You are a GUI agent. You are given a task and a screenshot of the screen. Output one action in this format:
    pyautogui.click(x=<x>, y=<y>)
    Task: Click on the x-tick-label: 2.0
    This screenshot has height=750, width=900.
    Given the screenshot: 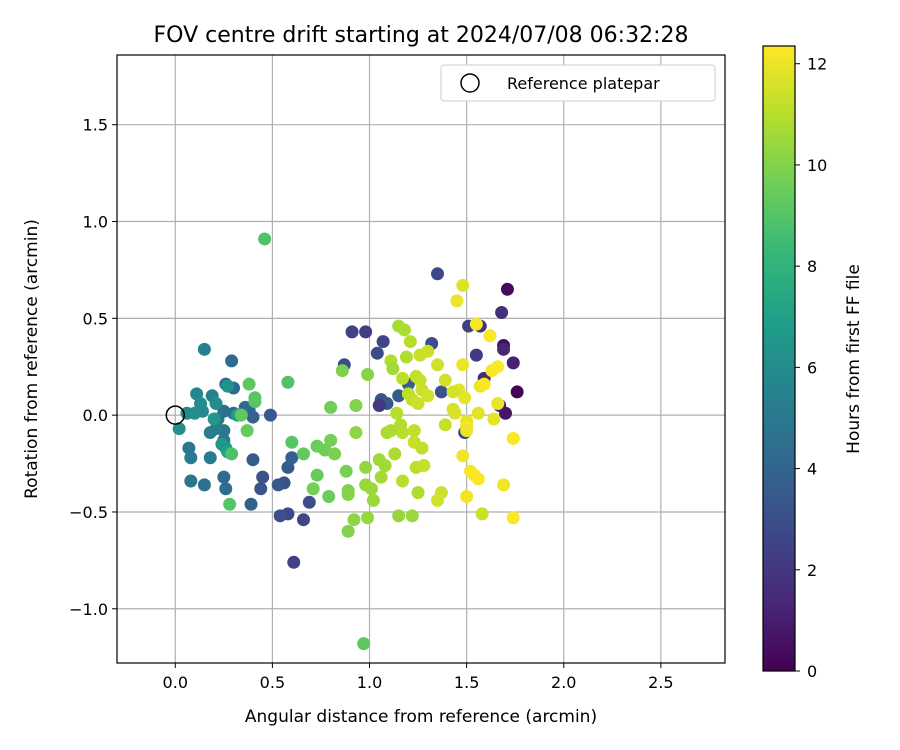 What is the action you would take?
    pyautogui.click(x=563, y=682)
    